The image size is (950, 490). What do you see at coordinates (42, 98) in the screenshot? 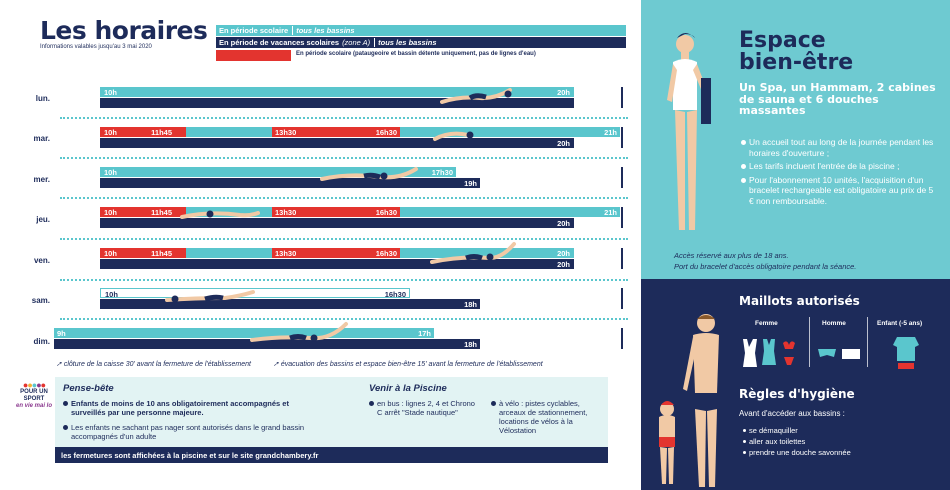
I see `day-label-lun: lun.` at bounding box center [42, 98].